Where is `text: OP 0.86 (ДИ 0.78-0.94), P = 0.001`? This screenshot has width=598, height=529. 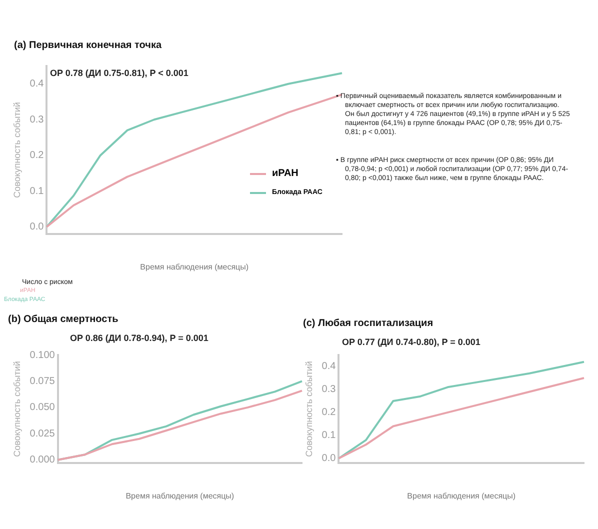 text: OP 0.86 (ДИ 0.78-0.94), P = 0.001 is located at coordinates (139, 339).